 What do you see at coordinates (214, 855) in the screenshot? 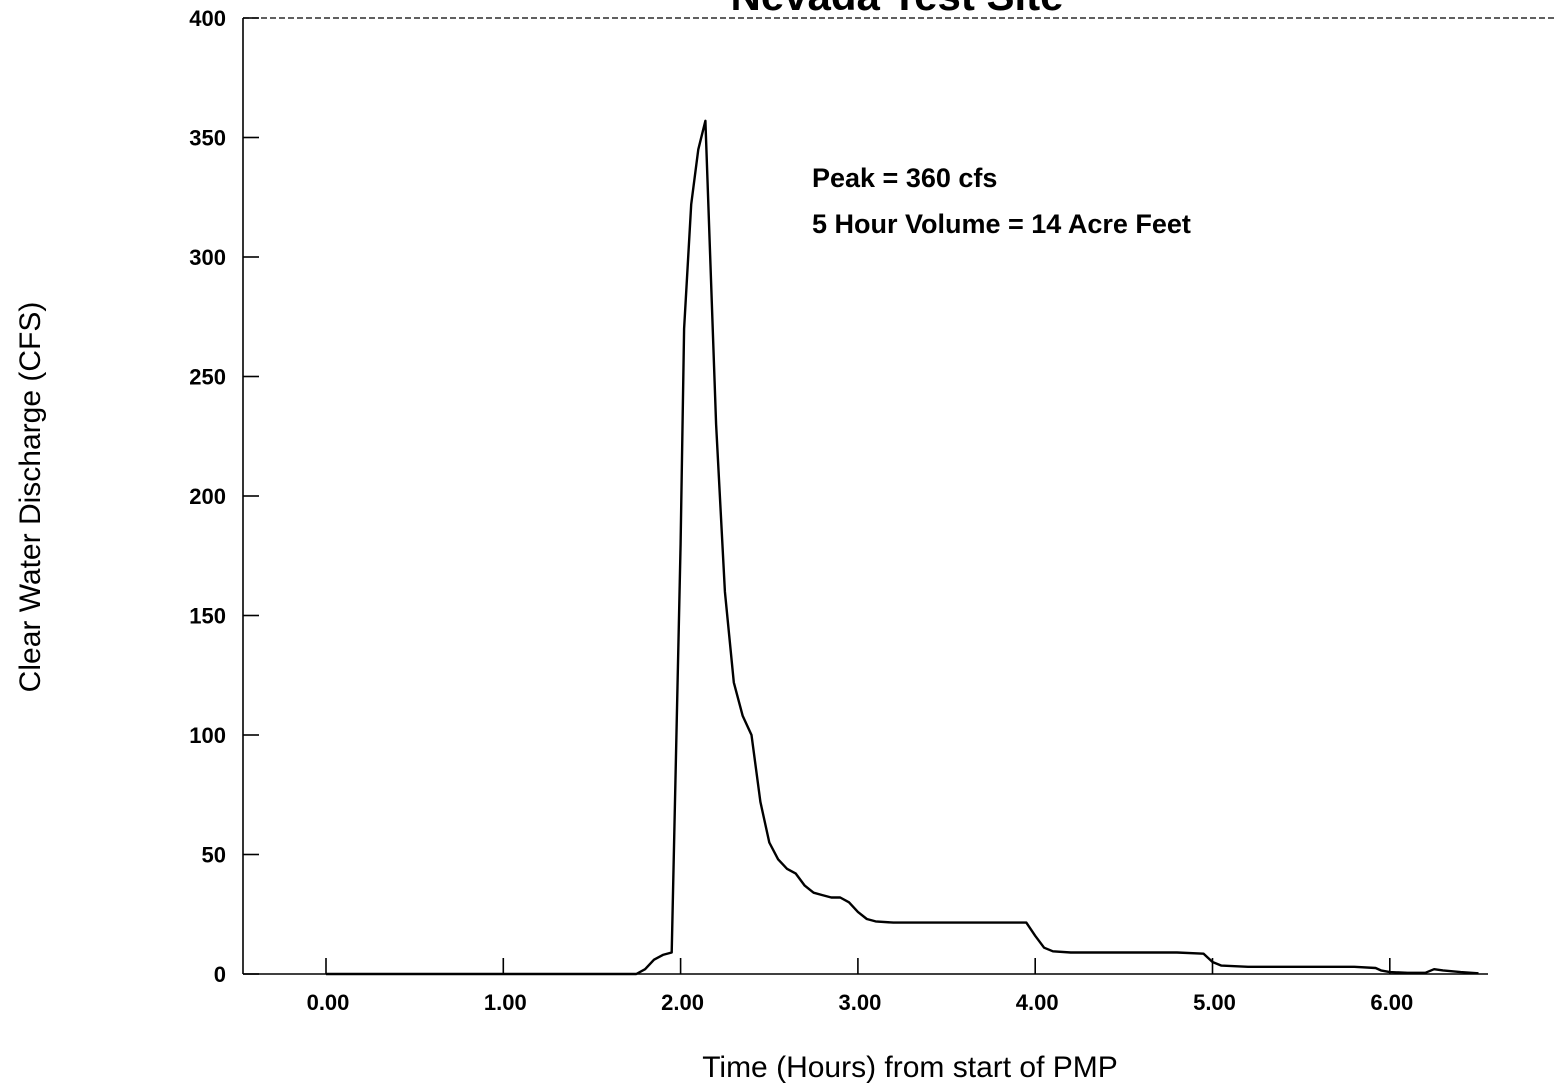
I see `y-tick-label: 50` at bounding box center [214, 855].